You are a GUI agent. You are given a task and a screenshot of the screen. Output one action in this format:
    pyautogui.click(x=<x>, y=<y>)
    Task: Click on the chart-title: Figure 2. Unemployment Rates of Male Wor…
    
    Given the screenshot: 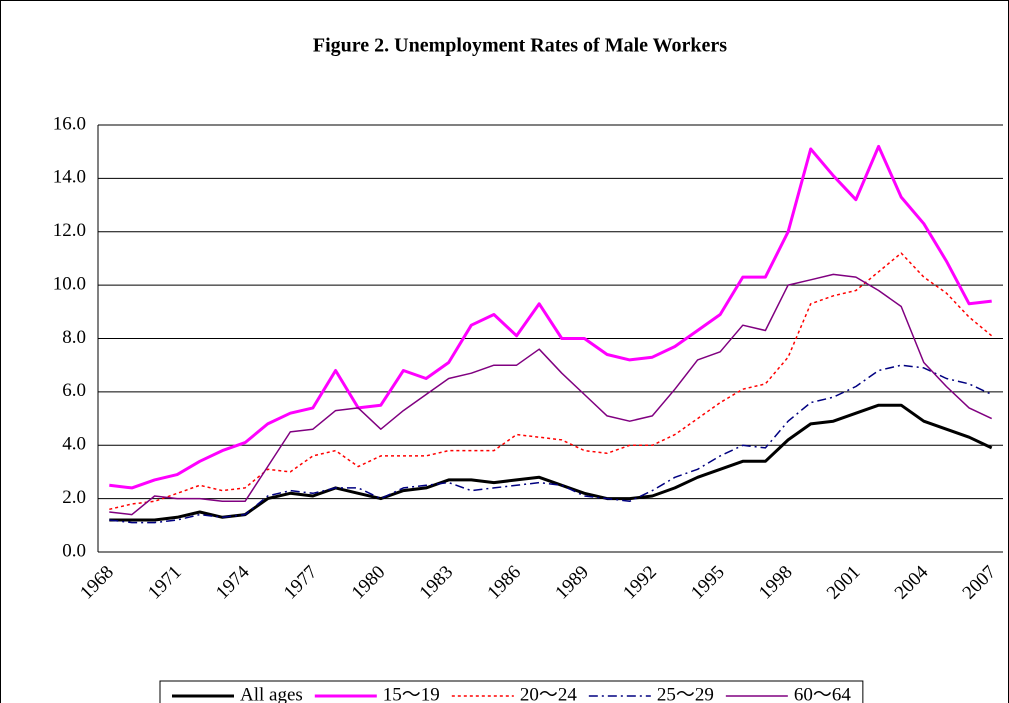 What is the action you would take?
    pyautogui.click(x=520, y=46)
    